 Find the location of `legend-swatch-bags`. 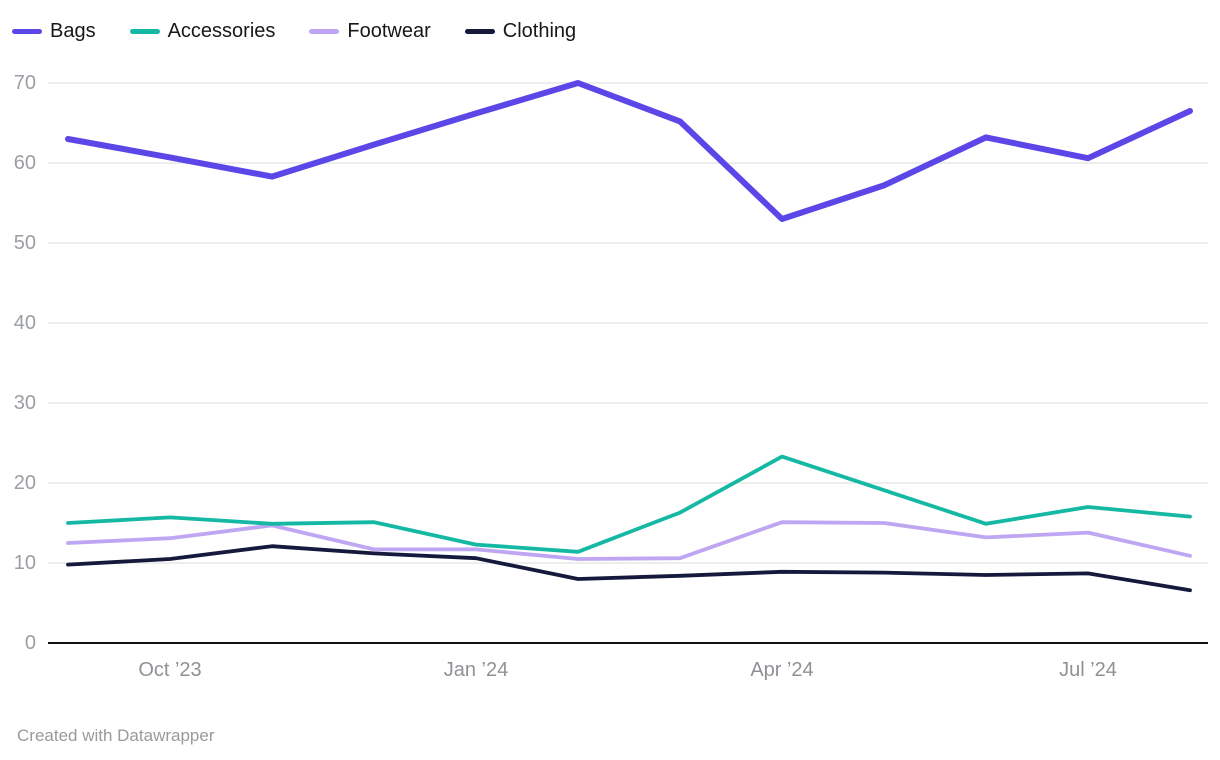

legend-swatch-bags is located at coordinates (27, 31).